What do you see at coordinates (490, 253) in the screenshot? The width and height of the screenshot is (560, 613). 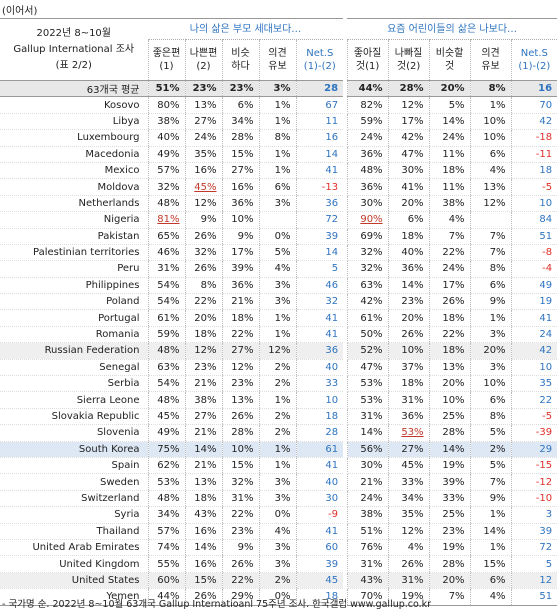 I see `table-cell: 7%` at bounding box center [490, 253].